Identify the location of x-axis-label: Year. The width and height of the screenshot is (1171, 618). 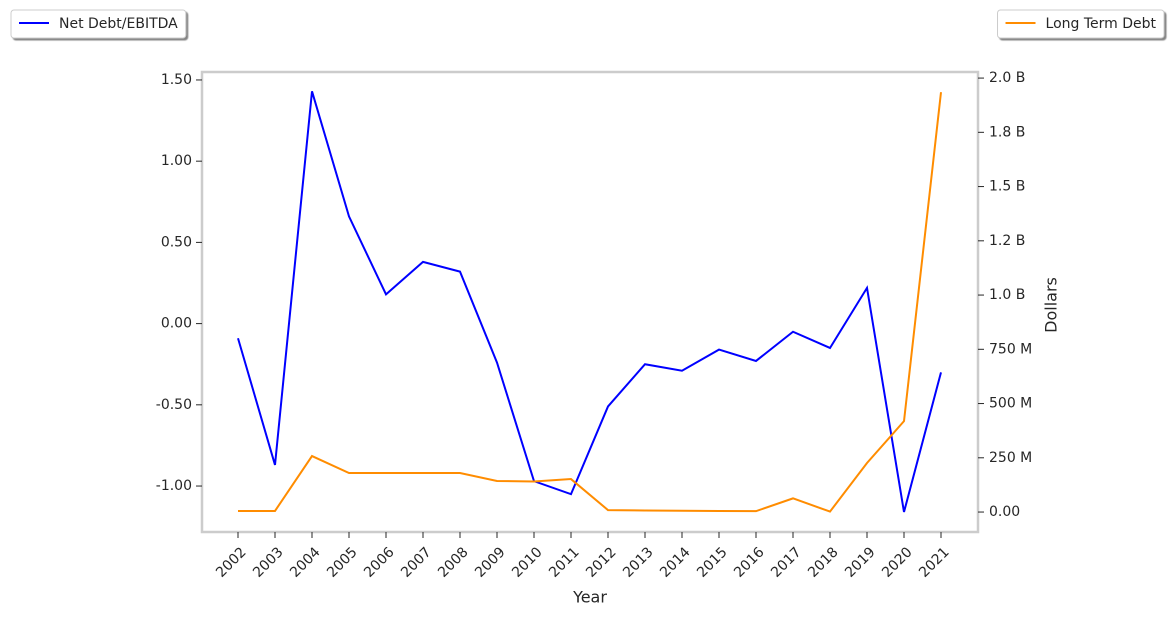
(589, 597).